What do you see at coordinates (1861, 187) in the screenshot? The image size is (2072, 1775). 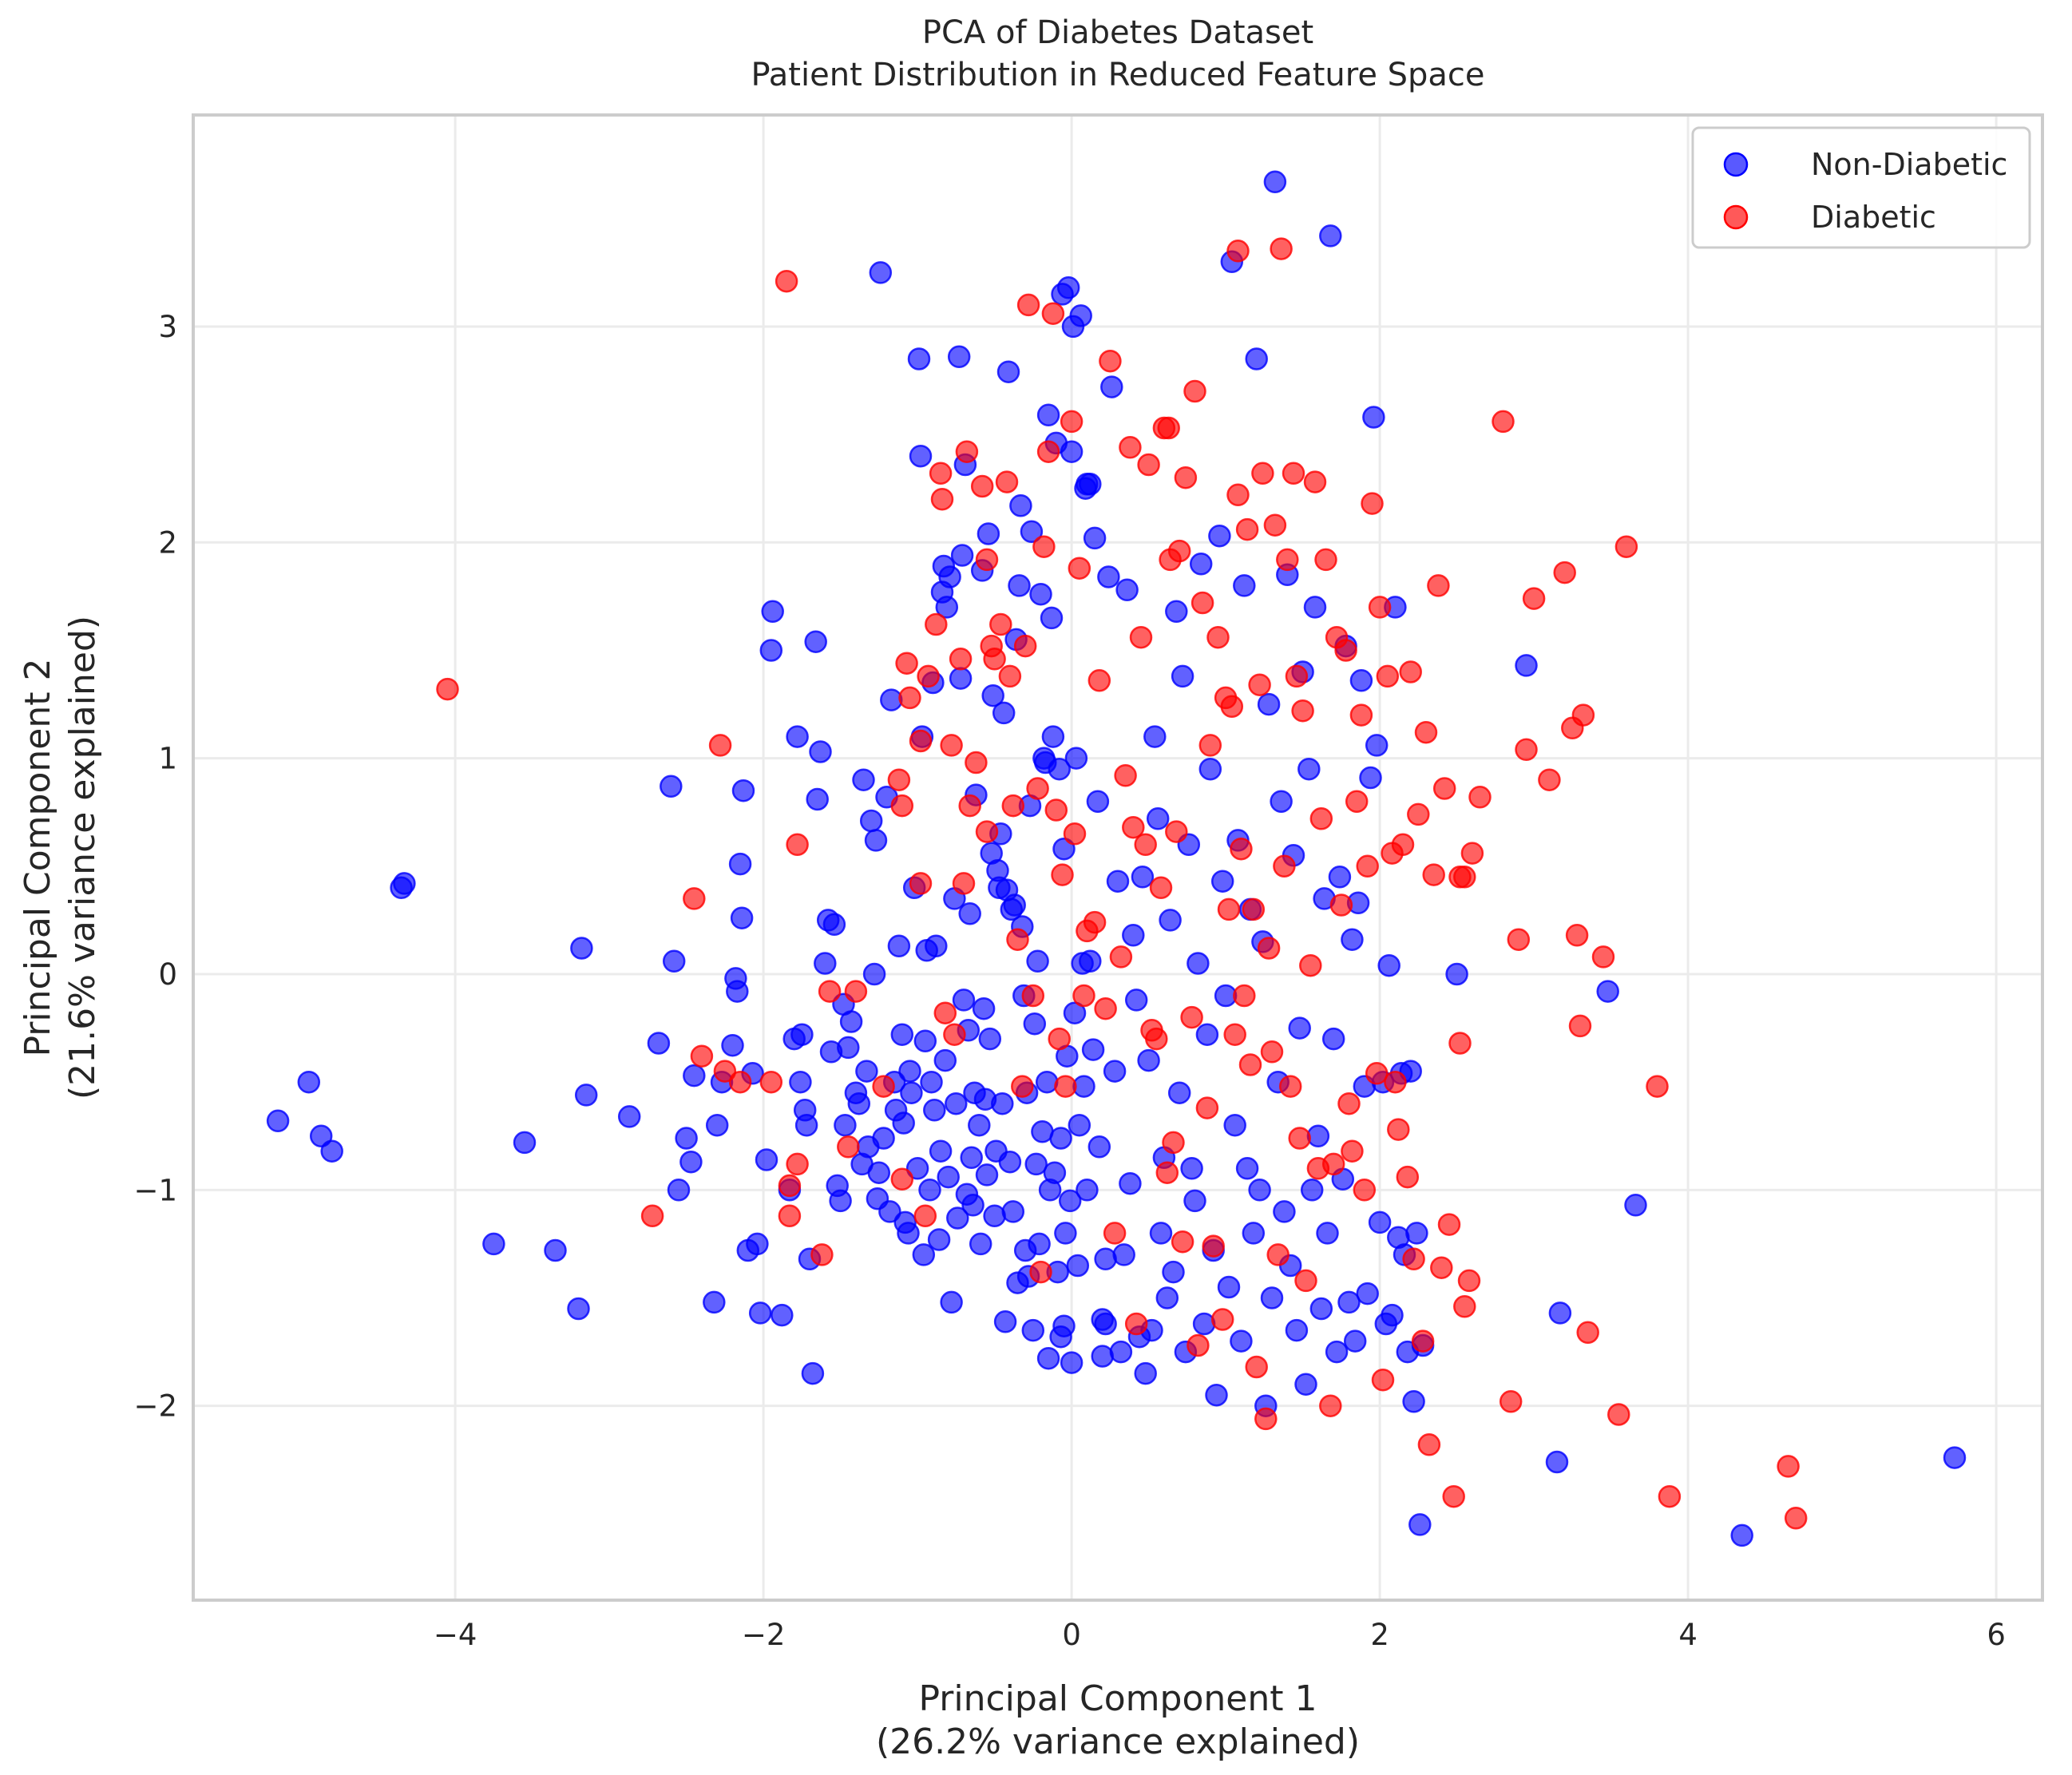 I see `legend: Non-Diabetic Diabetic` at bounding box center [1861, 187].